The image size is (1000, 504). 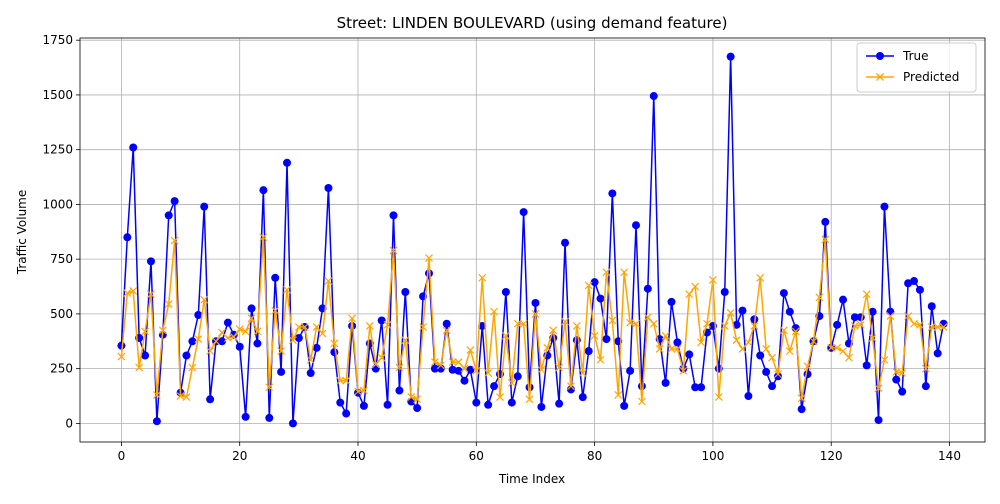 I want to click on legend-predicted-marker, so click(x=880, y=77).